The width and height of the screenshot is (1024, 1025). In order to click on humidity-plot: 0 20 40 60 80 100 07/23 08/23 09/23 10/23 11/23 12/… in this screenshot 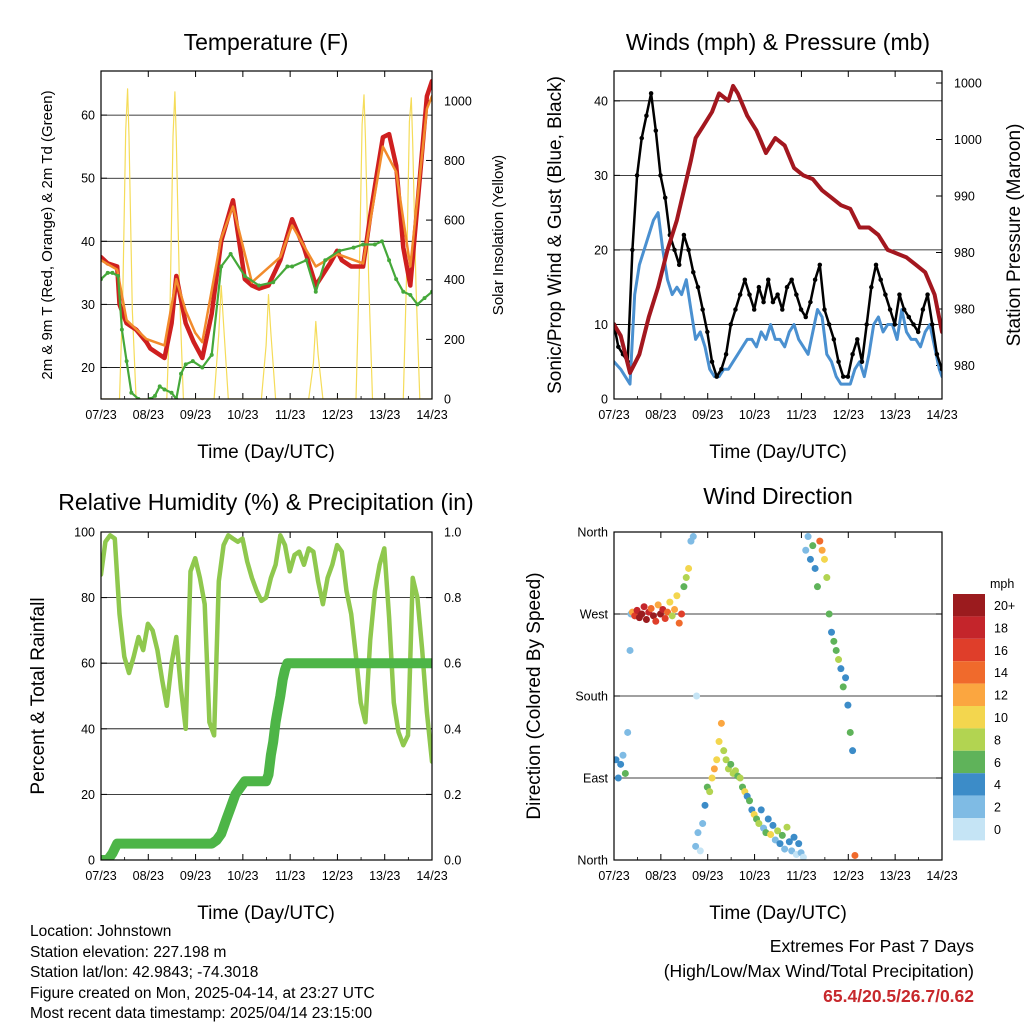, I will do `click(267, 705)`.